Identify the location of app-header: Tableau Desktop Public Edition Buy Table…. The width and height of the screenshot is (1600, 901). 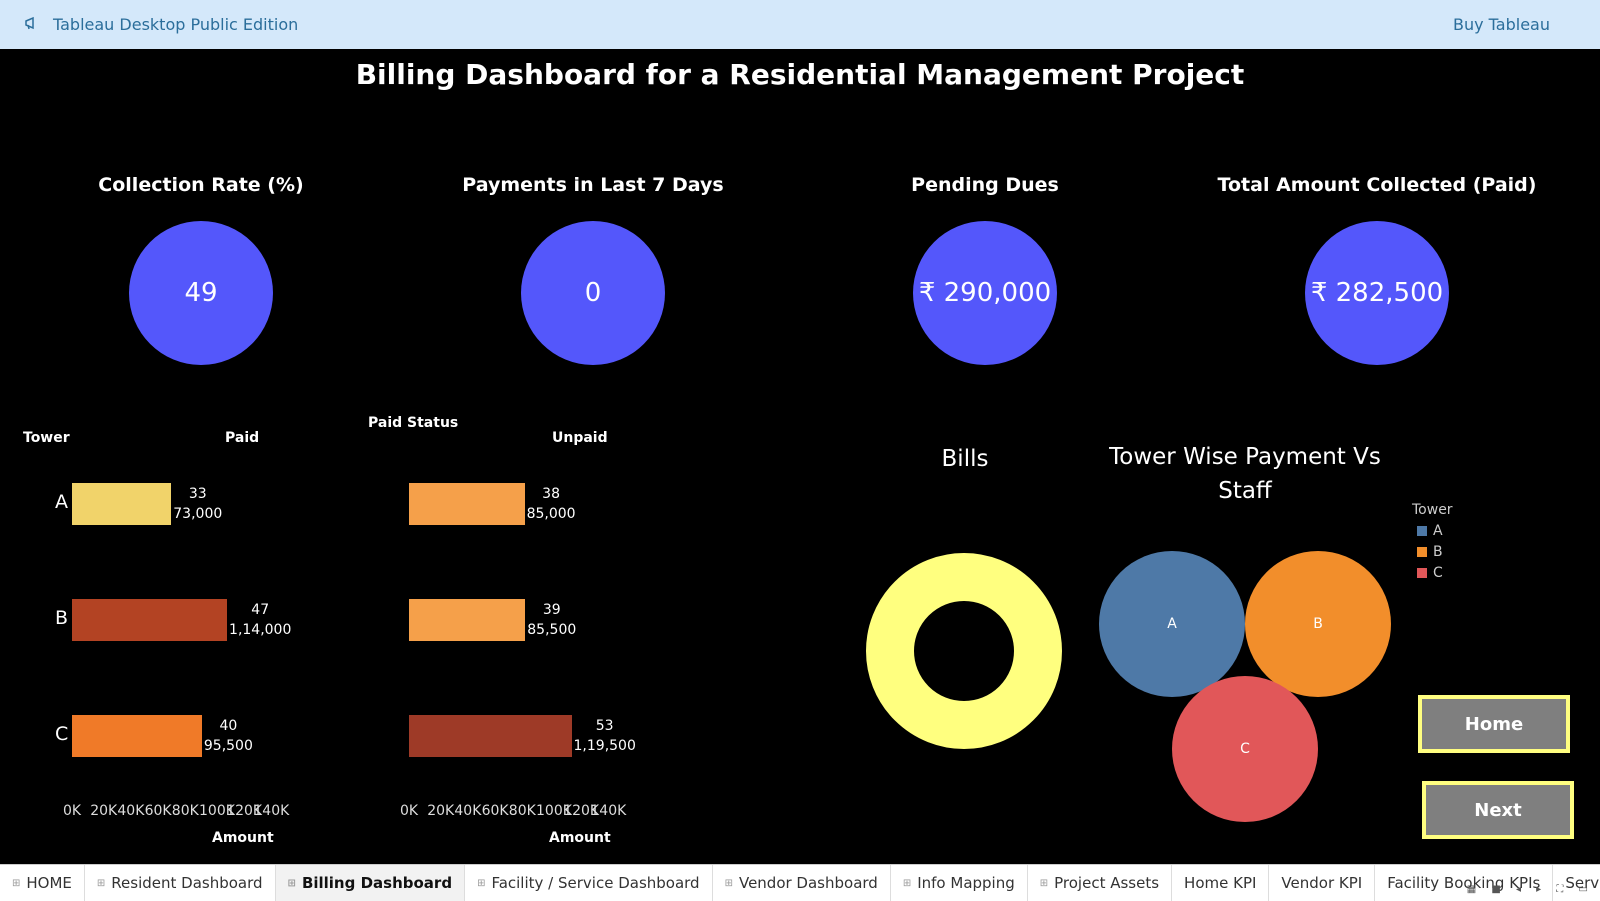
(800, 24).